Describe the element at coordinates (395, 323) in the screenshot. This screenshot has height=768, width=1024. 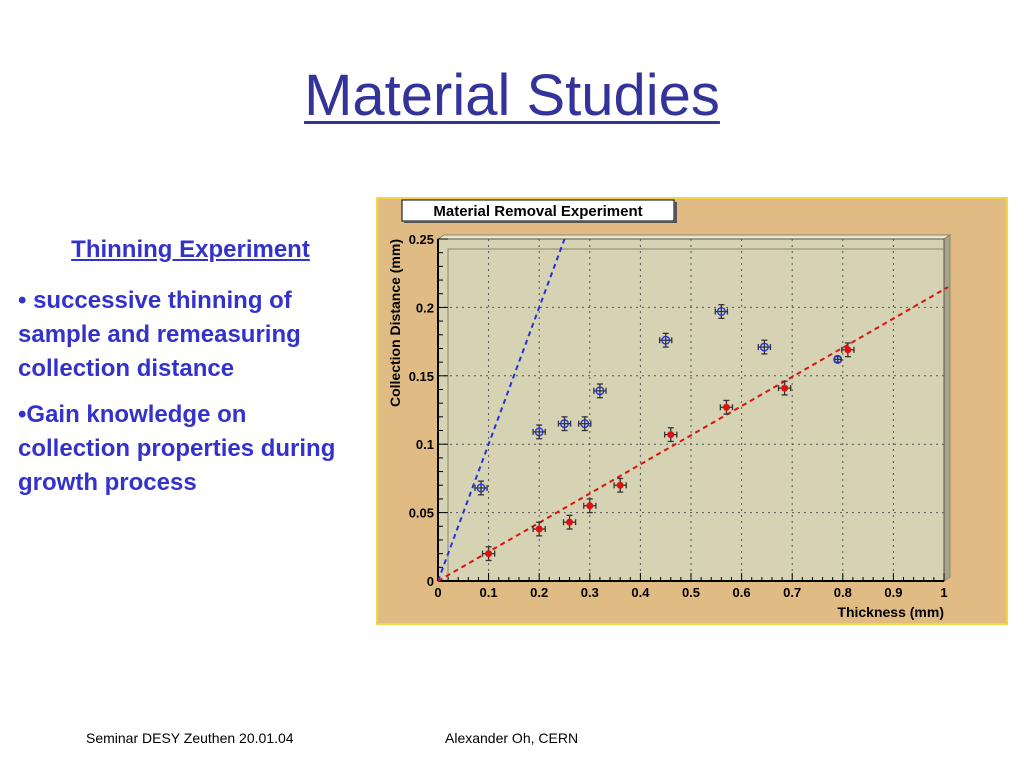
I see `y-axis-label: Collection Distance (mm)` at that location.